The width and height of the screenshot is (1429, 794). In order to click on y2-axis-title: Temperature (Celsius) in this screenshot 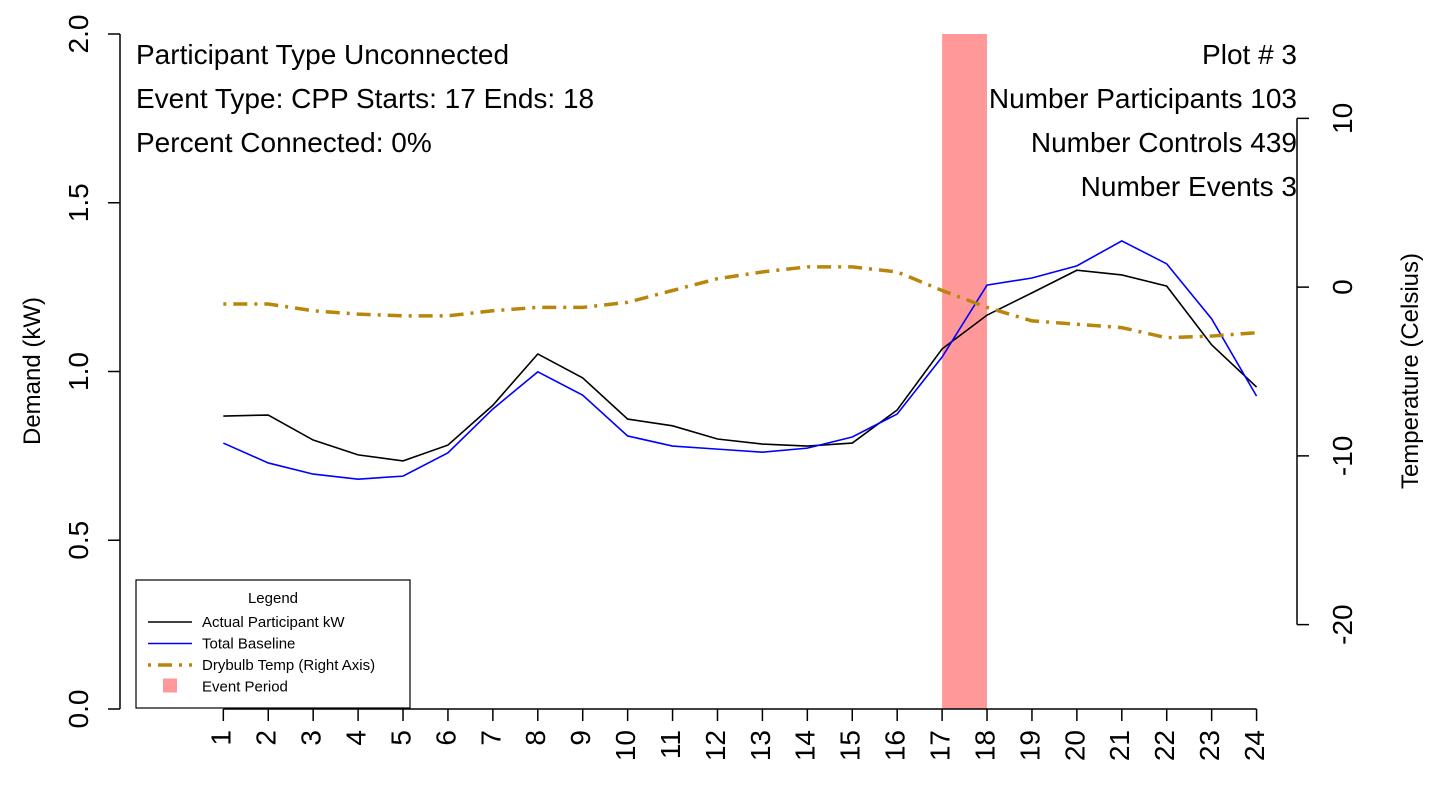, I will do `click(1410, 371)`.